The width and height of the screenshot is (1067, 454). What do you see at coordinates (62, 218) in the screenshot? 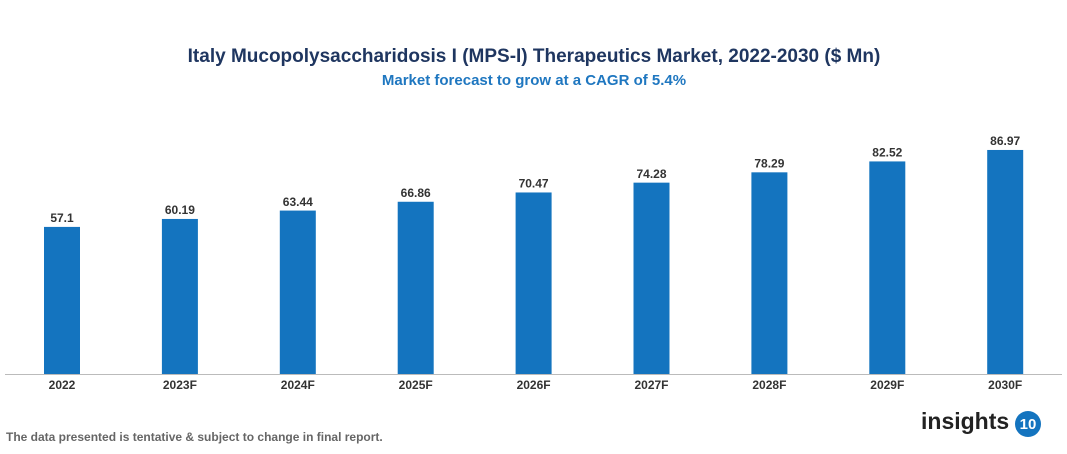
I see `data-label: 57.1` at bounding box center [62, 218].